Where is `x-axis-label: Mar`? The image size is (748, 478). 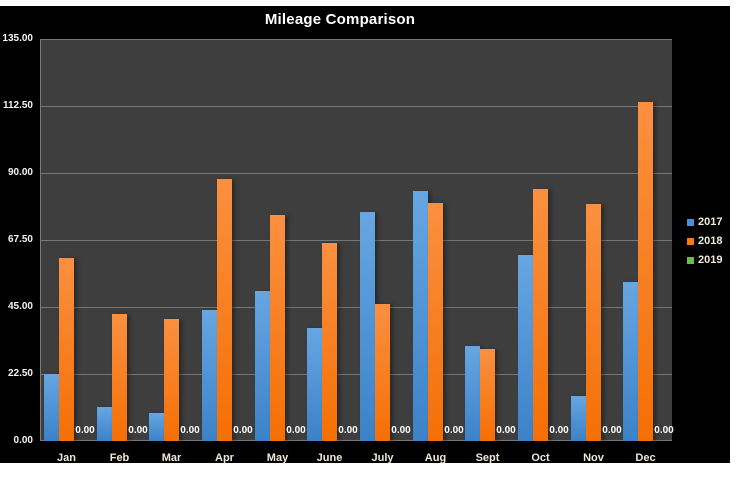 x-axis-label: Mar is located at coordinates (171, 458).